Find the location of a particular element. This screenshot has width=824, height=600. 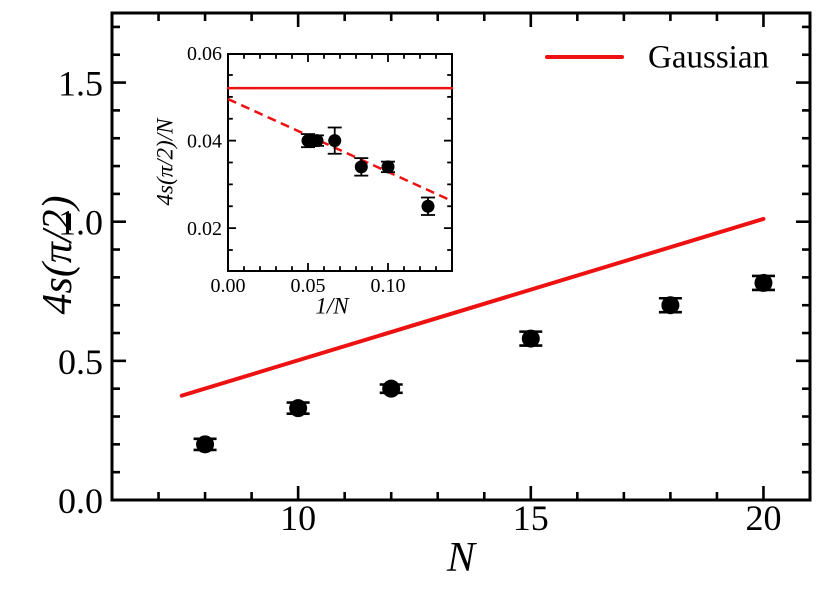

inset-x-axis-label: 1/N is located at coordinates (332, 306).